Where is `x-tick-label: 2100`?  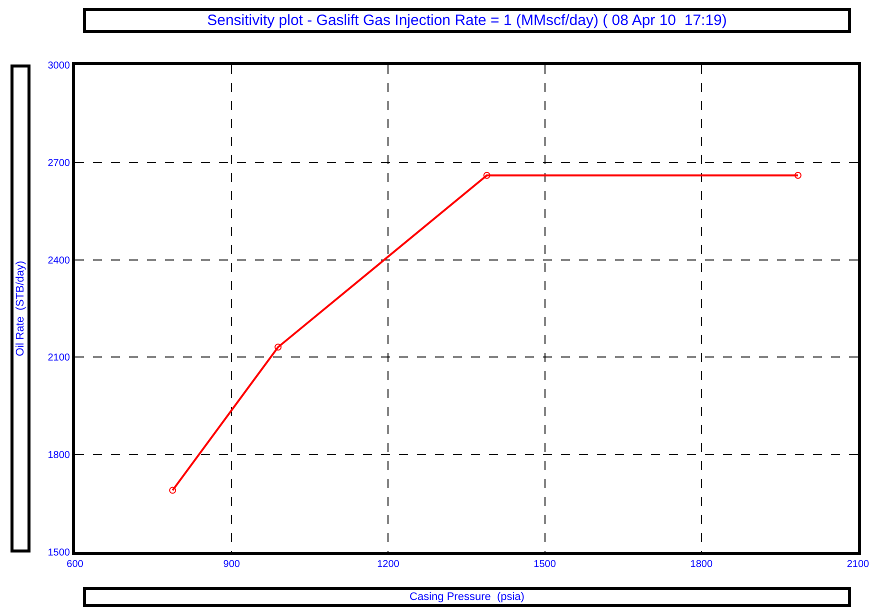 x-tick-label: 2100 is located at coordinates (858, 564).